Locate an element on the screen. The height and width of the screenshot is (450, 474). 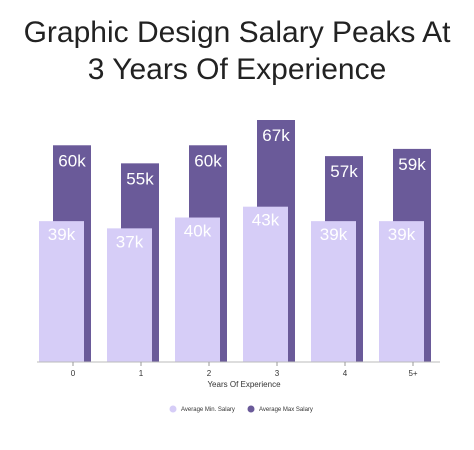
legend-label-1: Average Max Salary is located at coordinates (286, 410).